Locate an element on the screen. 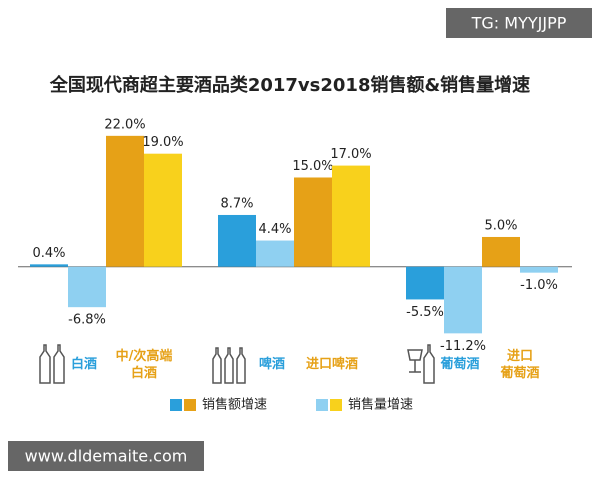 Image resolution: width=600 pixels, height=484 pixels. chart-title: 全国现代商超主要酒品类2017vs2018销售额&销售量增速 is located at coordinates (289, 85).